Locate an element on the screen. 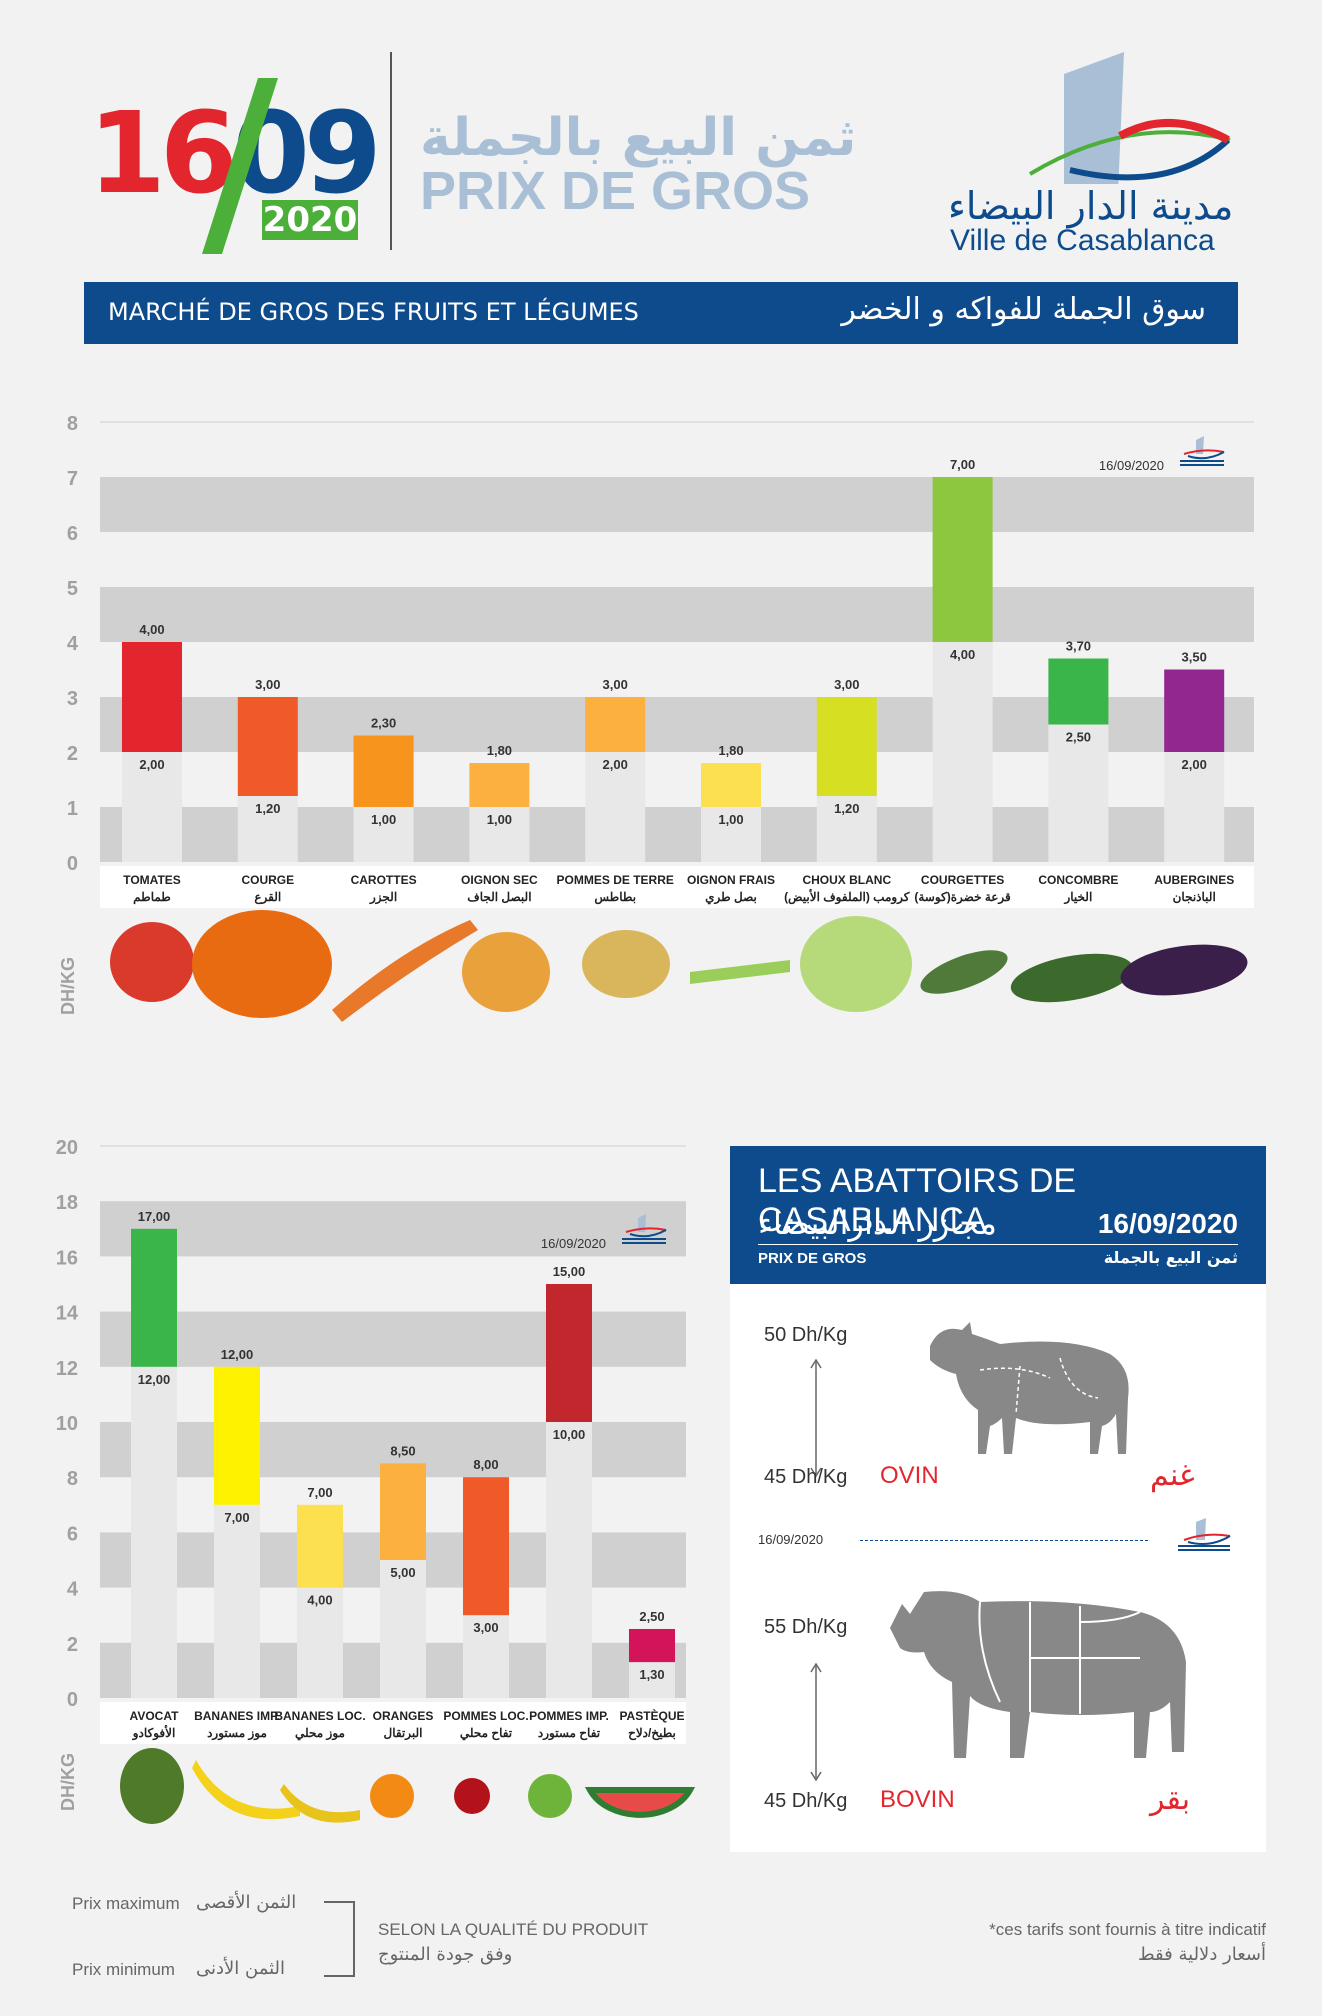 Image resolution: width=1322 pixels, height=2016 pixels. fruit-mini-logo-icon is located at coordinates (644, 1229).